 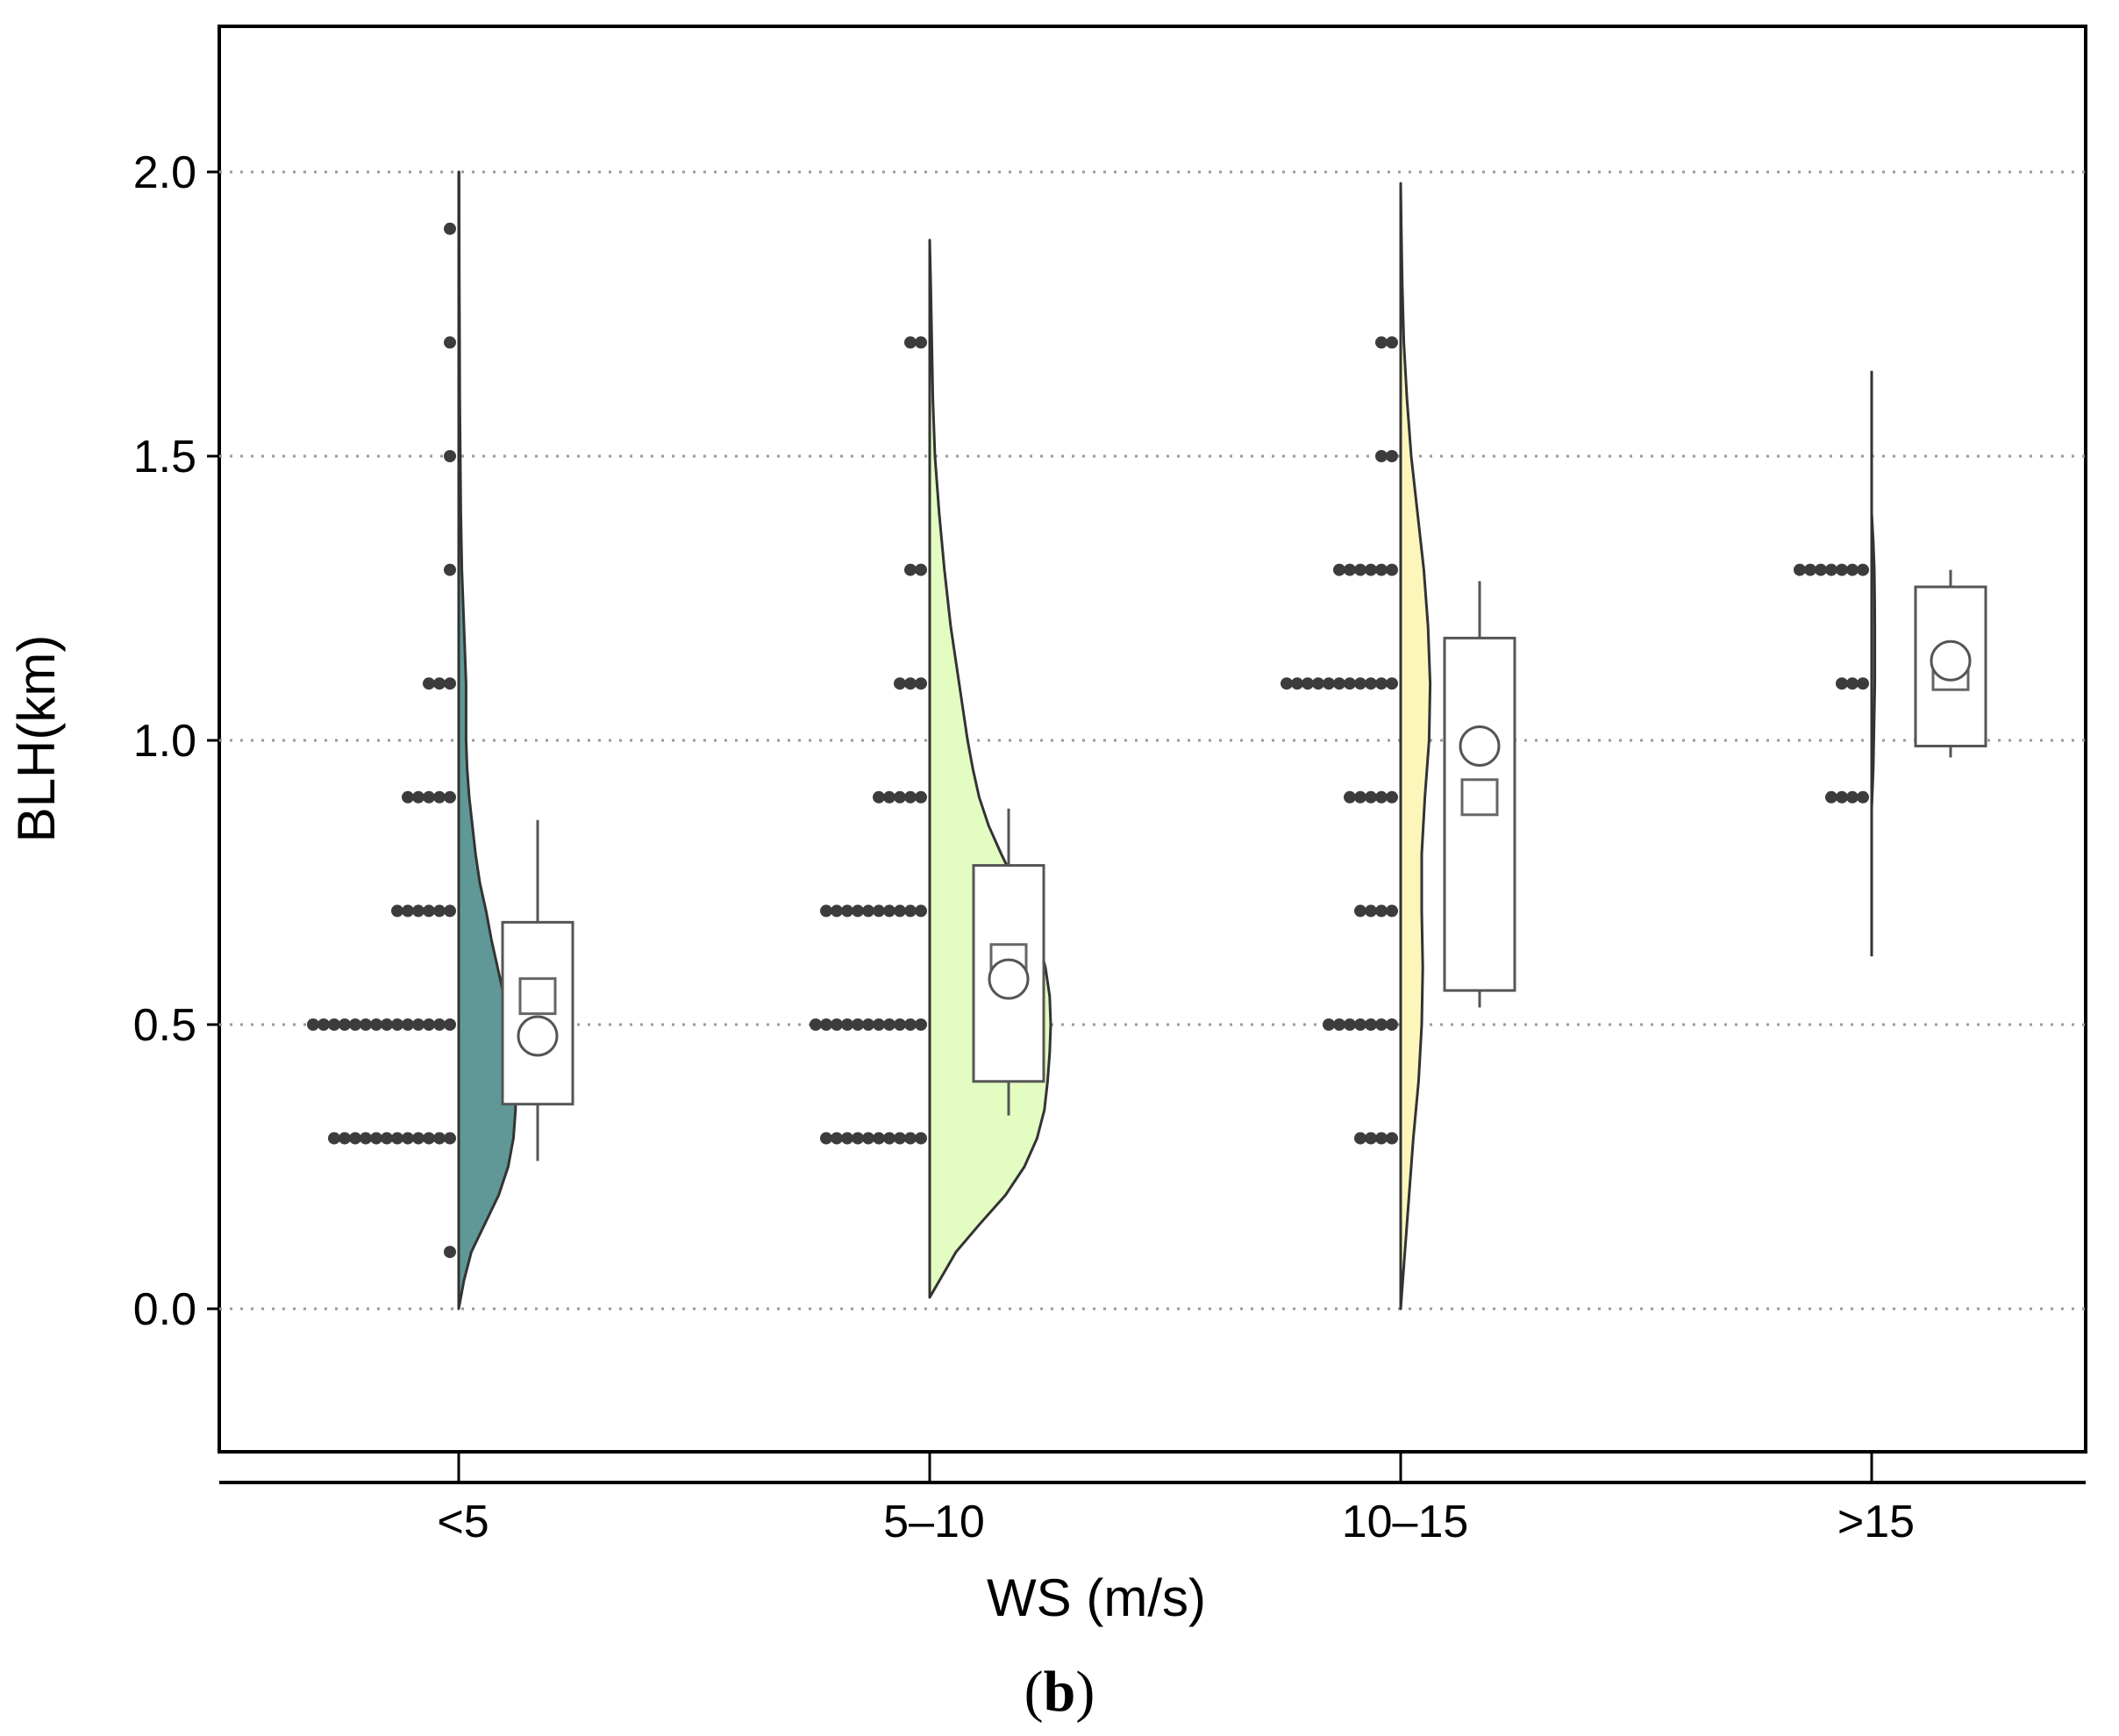 I want to click on y-axis-title: BLH(km), so click(x=37, y=739).